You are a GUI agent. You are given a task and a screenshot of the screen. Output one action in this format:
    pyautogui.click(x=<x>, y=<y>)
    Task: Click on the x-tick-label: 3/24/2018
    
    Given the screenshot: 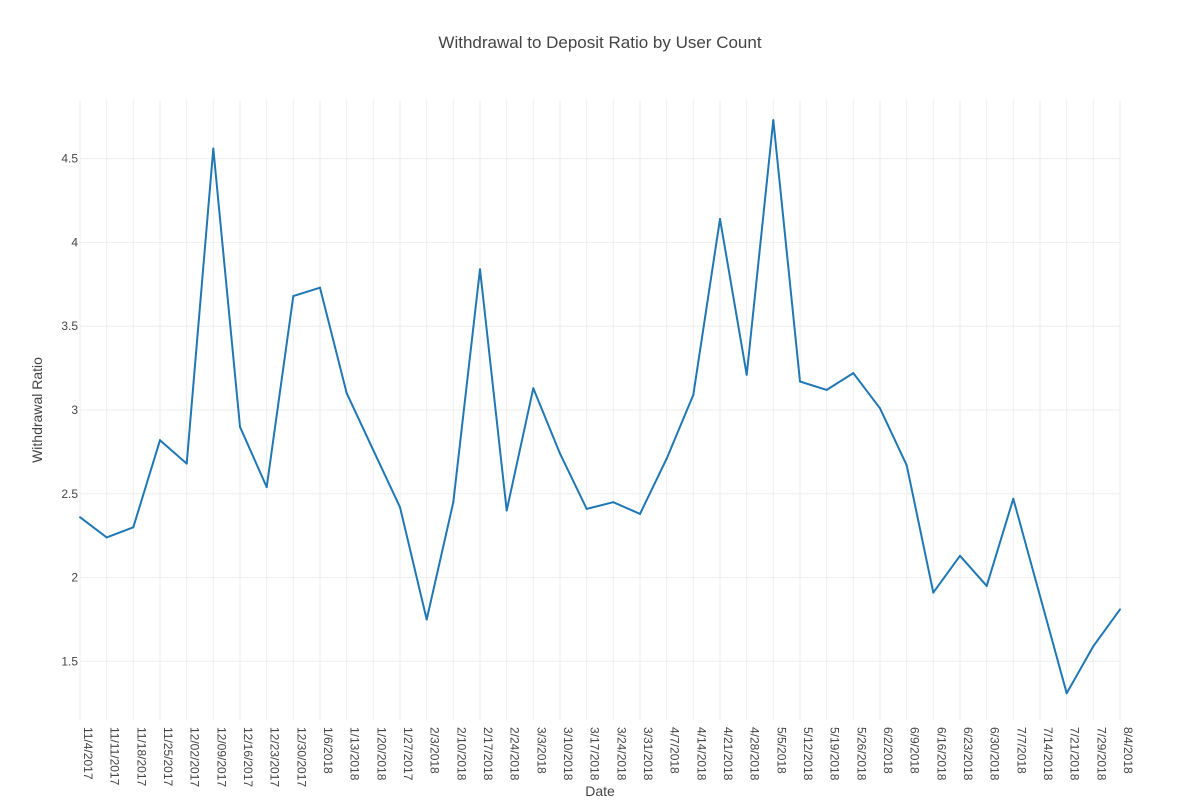 What is the action you would take?
    pyautogui.click(x=621, y=754)
    